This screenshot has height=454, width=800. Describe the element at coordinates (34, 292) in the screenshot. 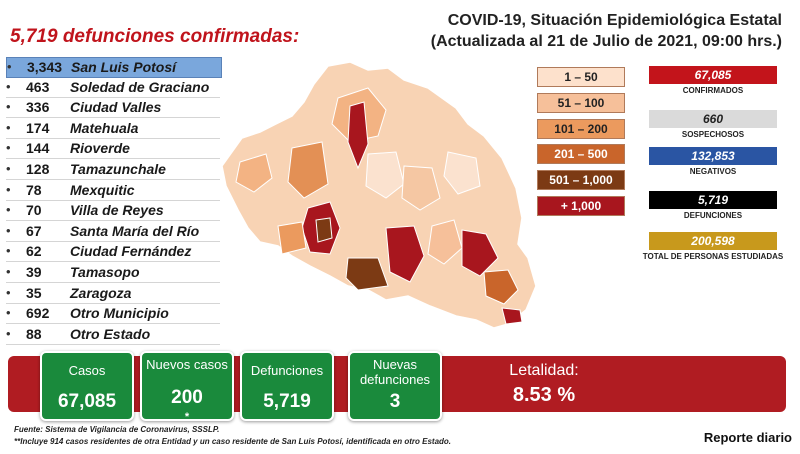

I see `death-count: 35` at that location.